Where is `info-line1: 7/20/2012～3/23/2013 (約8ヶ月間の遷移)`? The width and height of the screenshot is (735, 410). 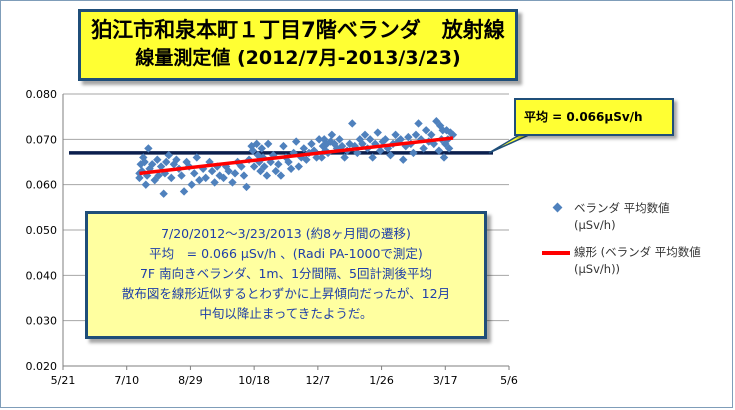
info-line1: 7/20/2012～3/23/2013 (約8ヶ月間の遷移) is located at coordinates (286, 233).